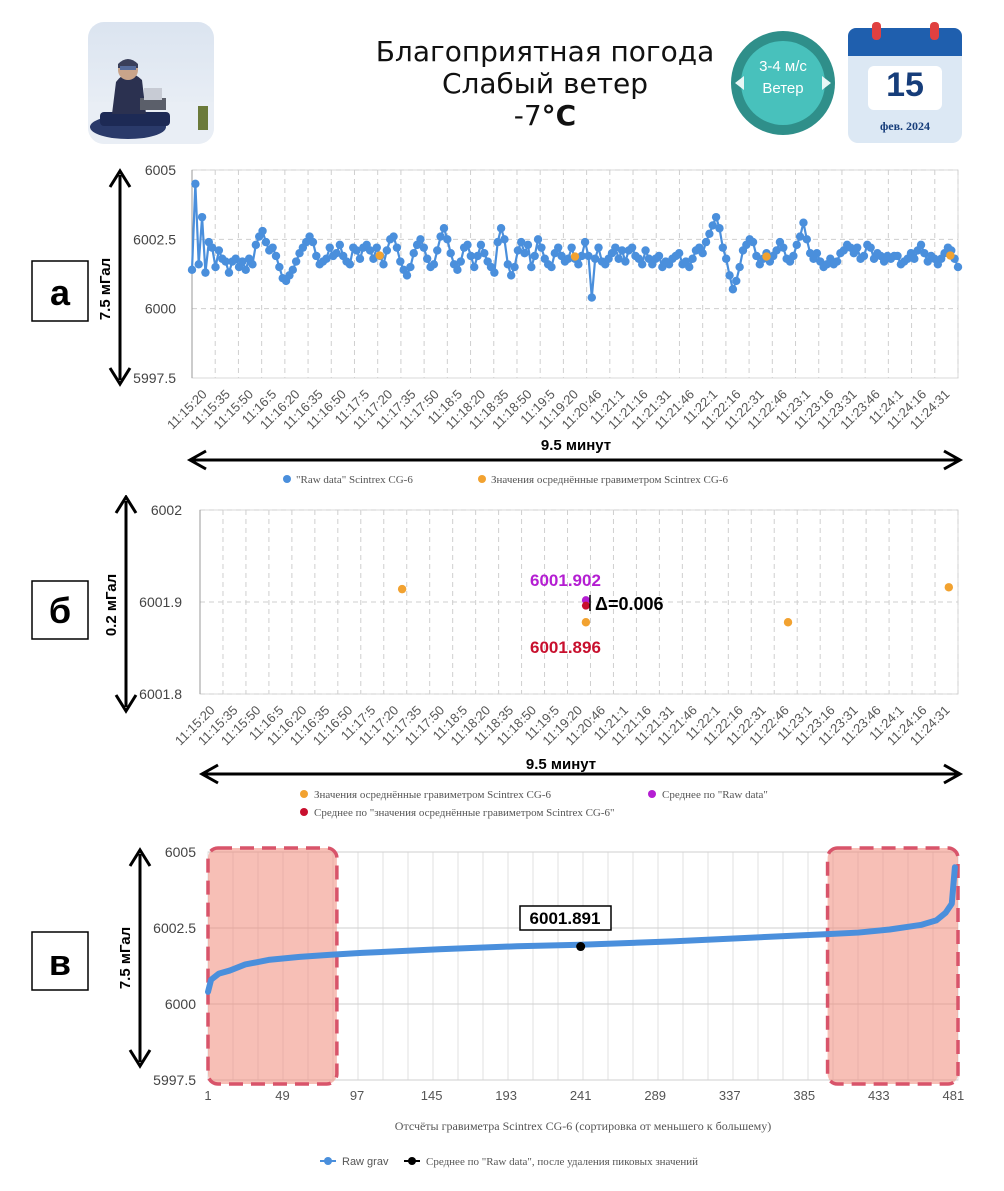  What do you see at coordinates (482, 479) in the screenshot?
I see `legend-swatch-avg-a` at bounding box center [482, 479].